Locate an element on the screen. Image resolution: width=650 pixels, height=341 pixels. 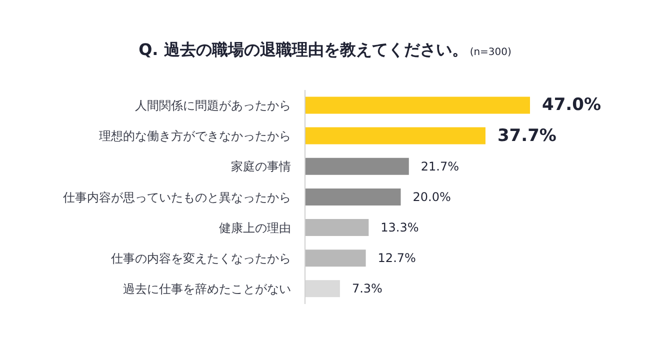
data-label: 7.3% is located at coordinates (367, 289).